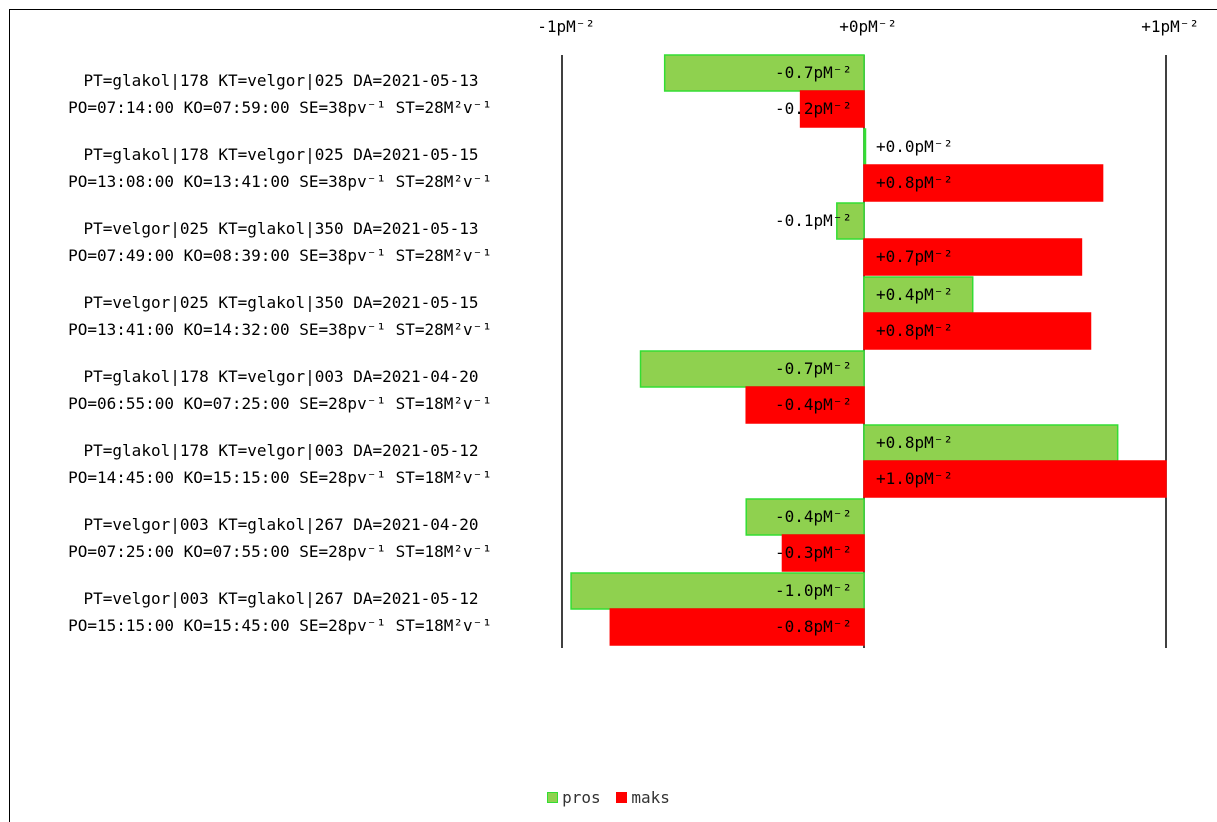  What do you see at coordinates (813, 108) in the screenshot?
I see `data-label-maks: -0.2pM⁻²` at bounding box center [813, 108].